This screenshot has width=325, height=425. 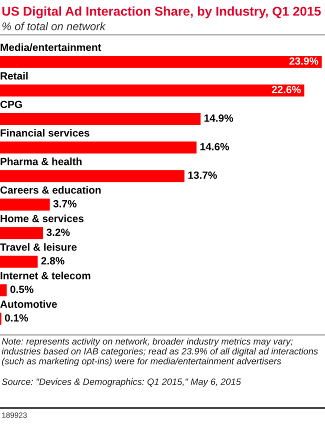 I want to click on chart-title: US Digital Ad Interaction Share, by Industry, Q1 2015, so click(x=161, y=12).